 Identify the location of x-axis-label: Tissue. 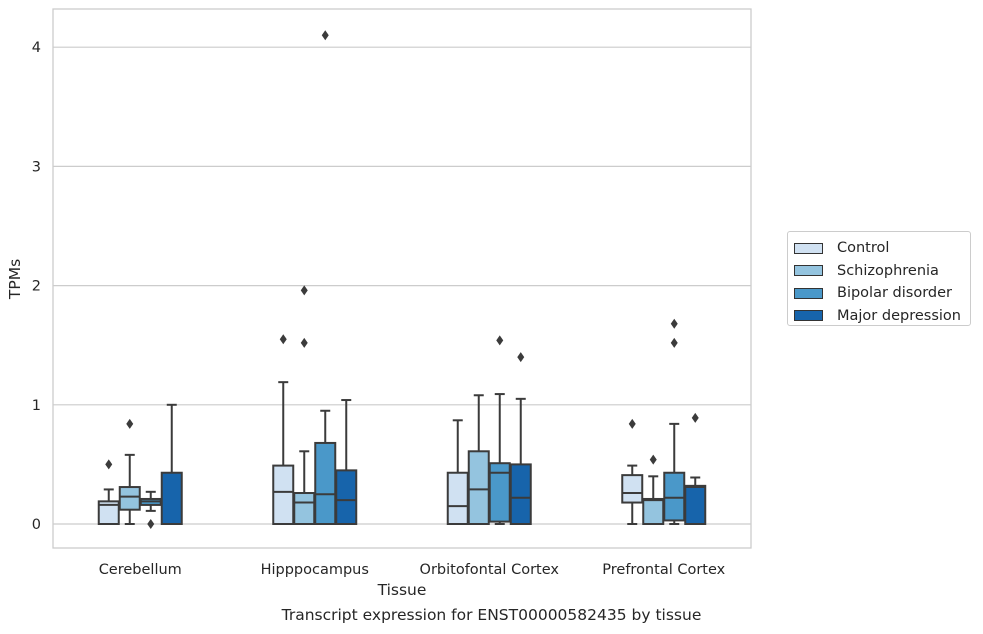
(402, 590).